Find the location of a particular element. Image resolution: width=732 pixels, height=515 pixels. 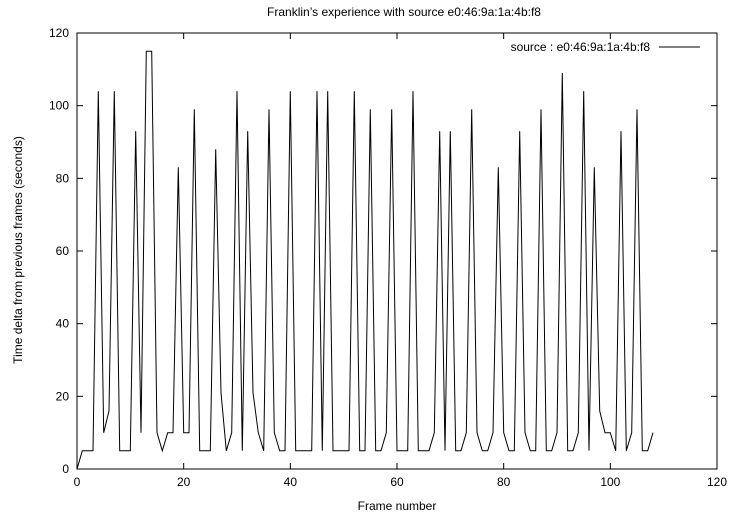

x-tick-label: 80 is located at coordinates (504, 482).